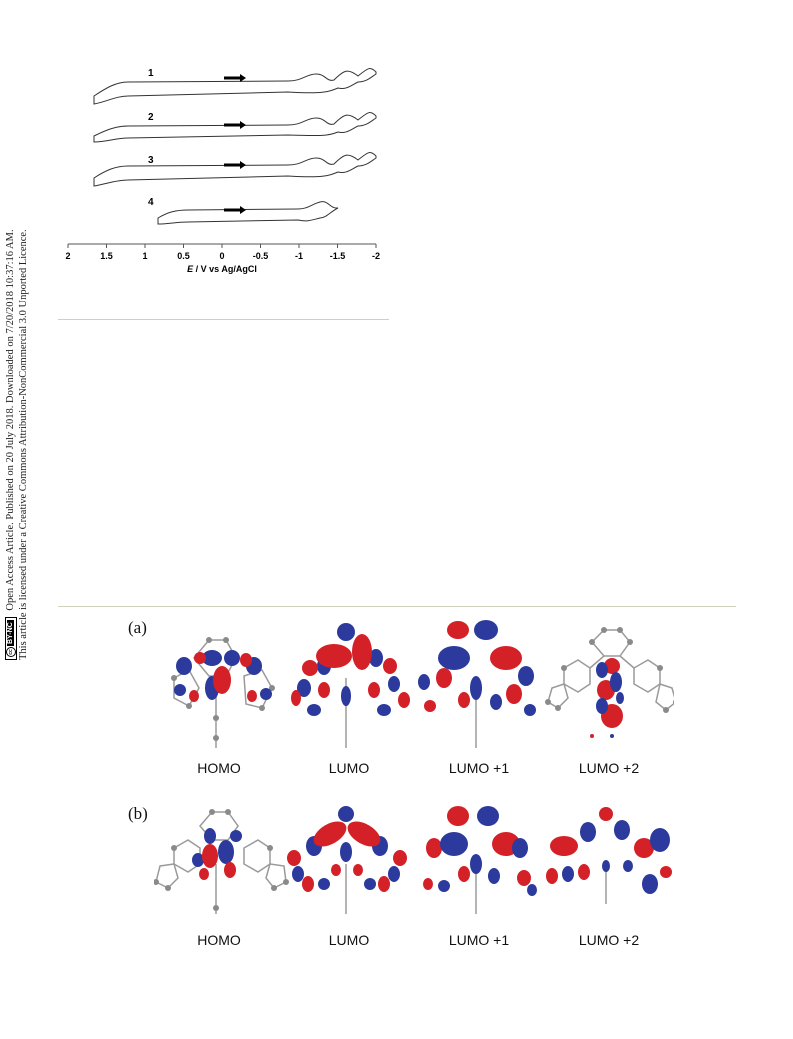  I want to click on curve-label-4: 4, so click(151, 202).